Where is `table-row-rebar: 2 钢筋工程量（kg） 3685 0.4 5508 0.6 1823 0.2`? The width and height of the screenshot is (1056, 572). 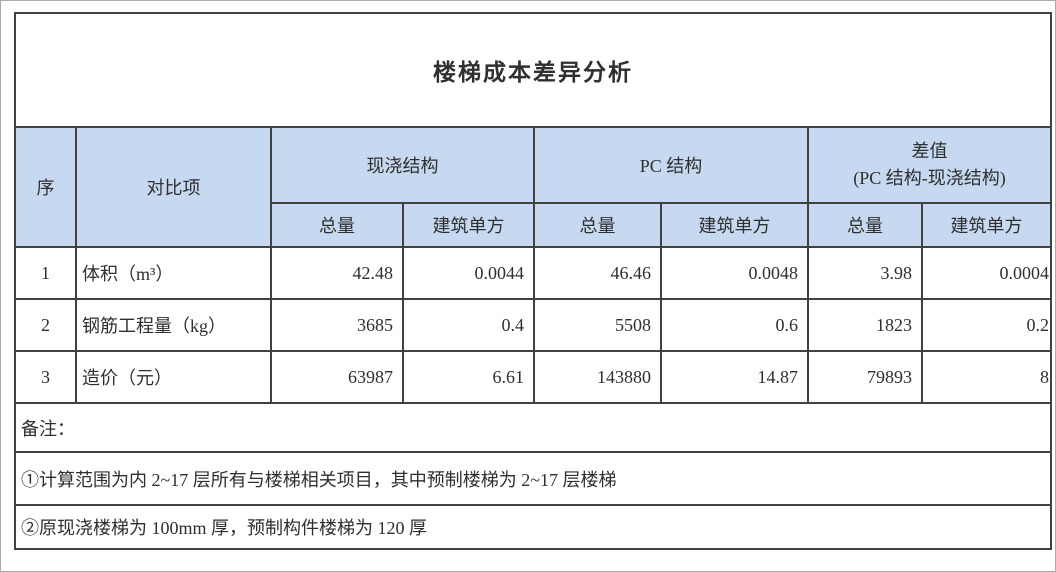 table-row-rebar: 2 钢筋工程量（kg） 3685 0.4 5508 0.6 1823 0.2 is located at coordinates (533, 325).